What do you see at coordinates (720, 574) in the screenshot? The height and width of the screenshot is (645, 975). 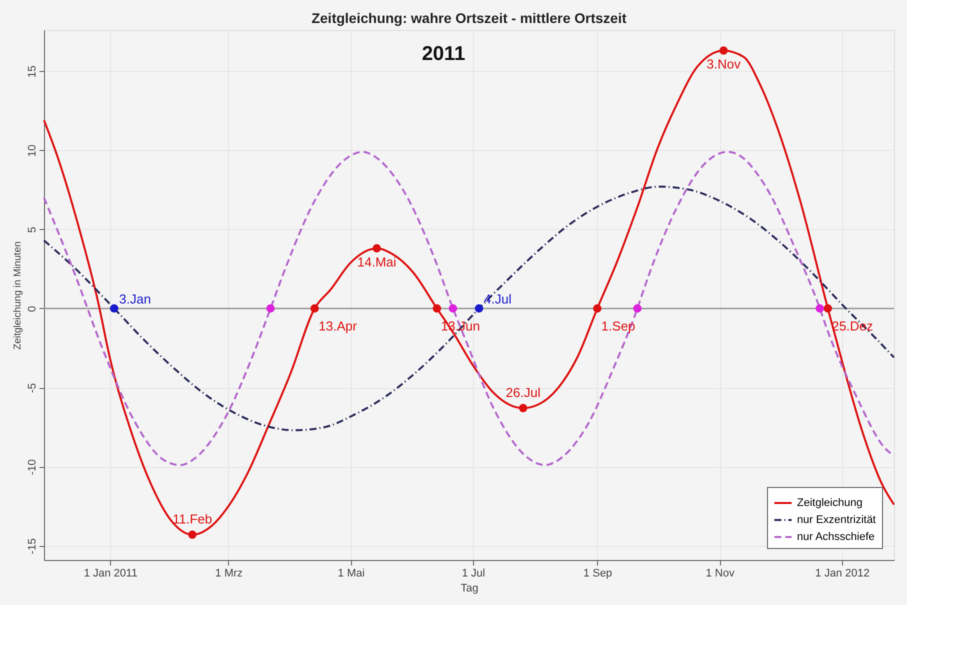 I see `x-tick-label: 1 Nov` at bounding box center [720, 574].